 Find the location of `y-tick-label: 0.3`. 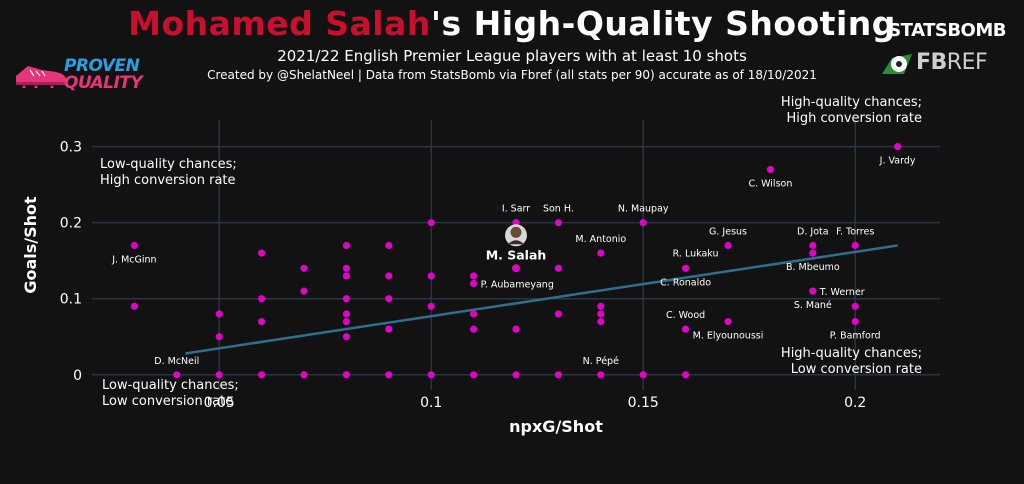

y-tick-label: 0.3 is located at coordinates (71, 148).